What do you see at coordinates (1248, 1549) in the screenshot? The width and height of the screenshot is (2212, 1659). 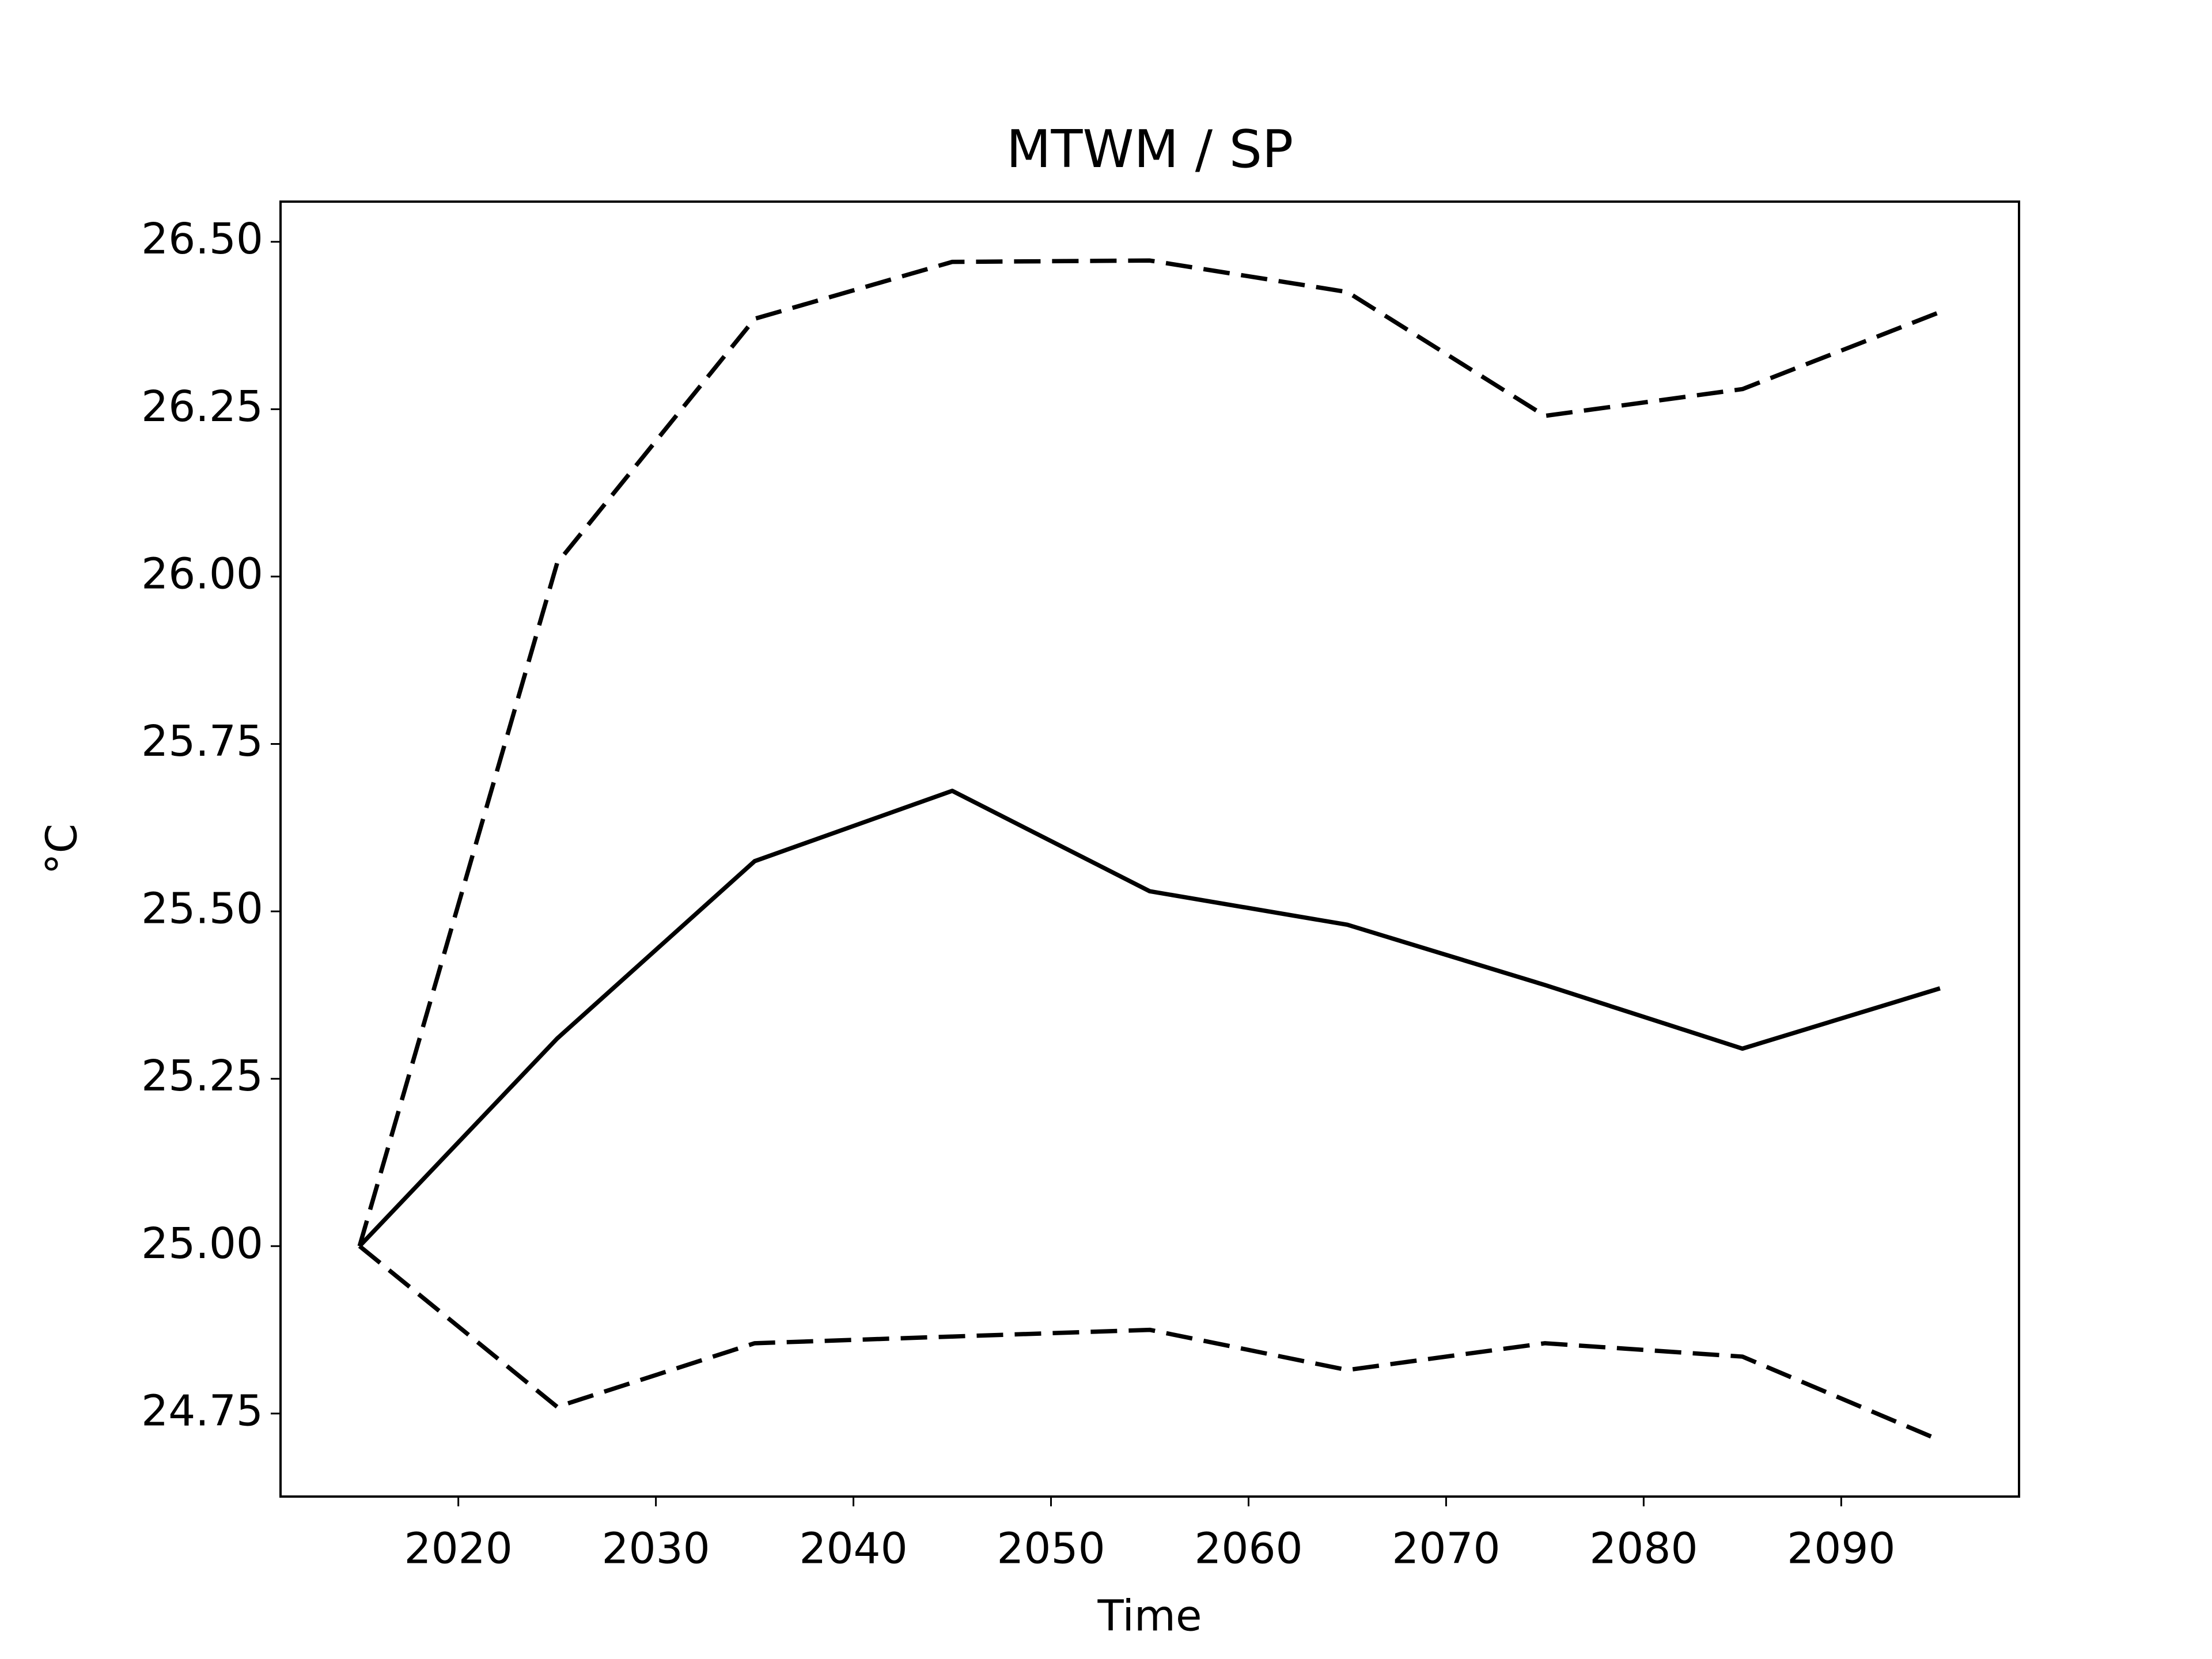 I see `x-tick-label: 2060` at bounding box center [1248, 1549].